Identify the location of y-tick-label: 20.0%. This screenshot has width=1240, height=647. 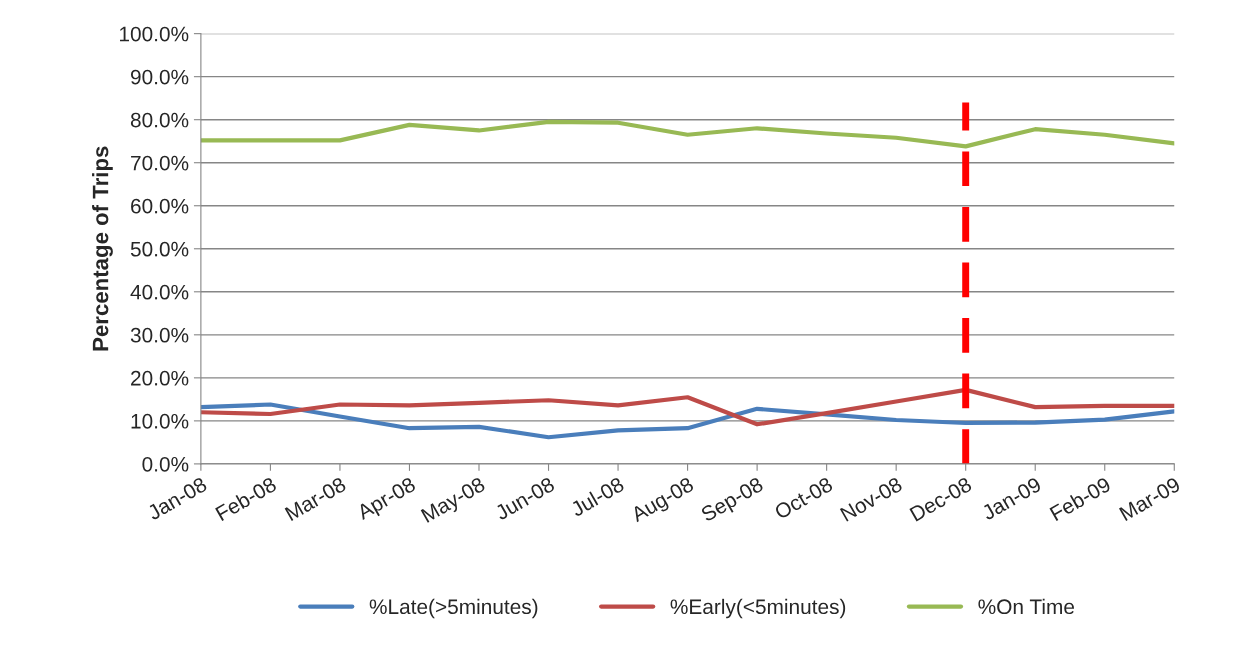
(160, 378).